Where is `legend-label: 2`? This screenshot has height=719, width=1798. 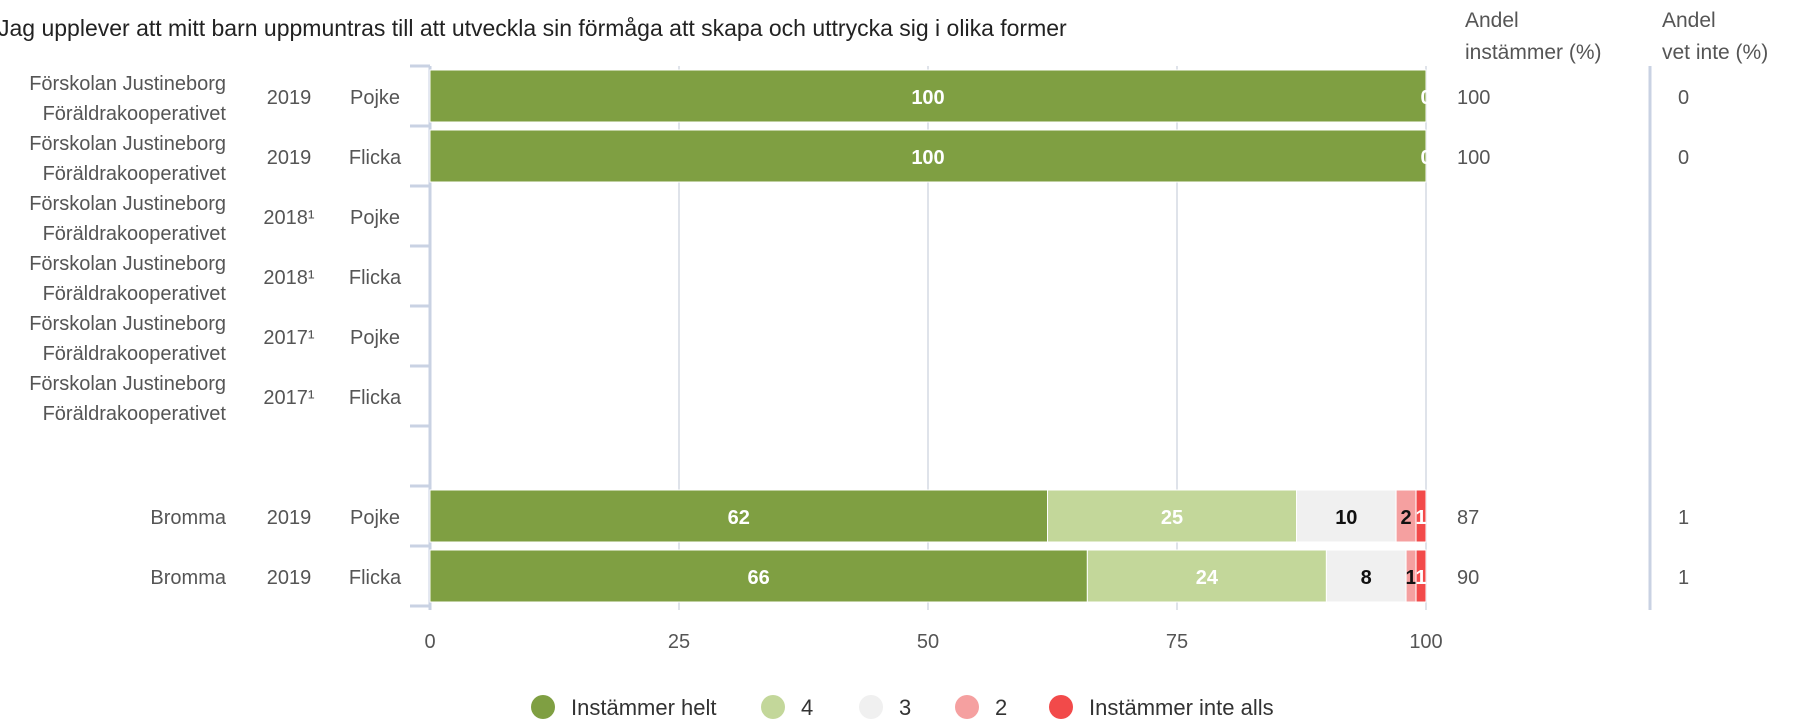
legend-label: 2 is located at coordinates (1001, 707).